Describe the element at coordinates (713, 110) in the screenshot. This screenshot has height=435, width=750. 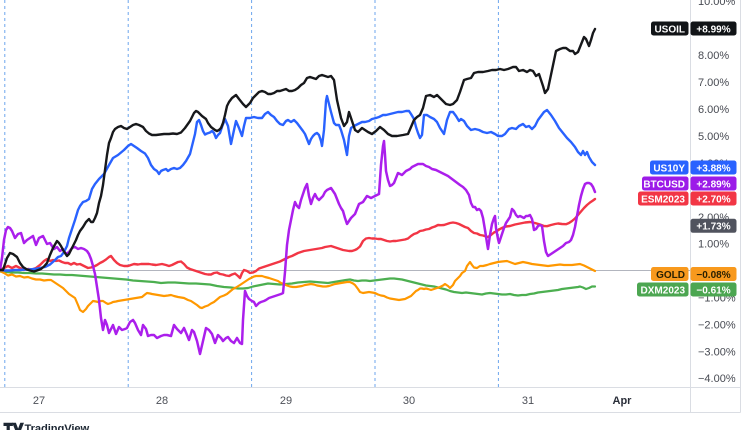
I see `svg-text: 6.00%` at that location.